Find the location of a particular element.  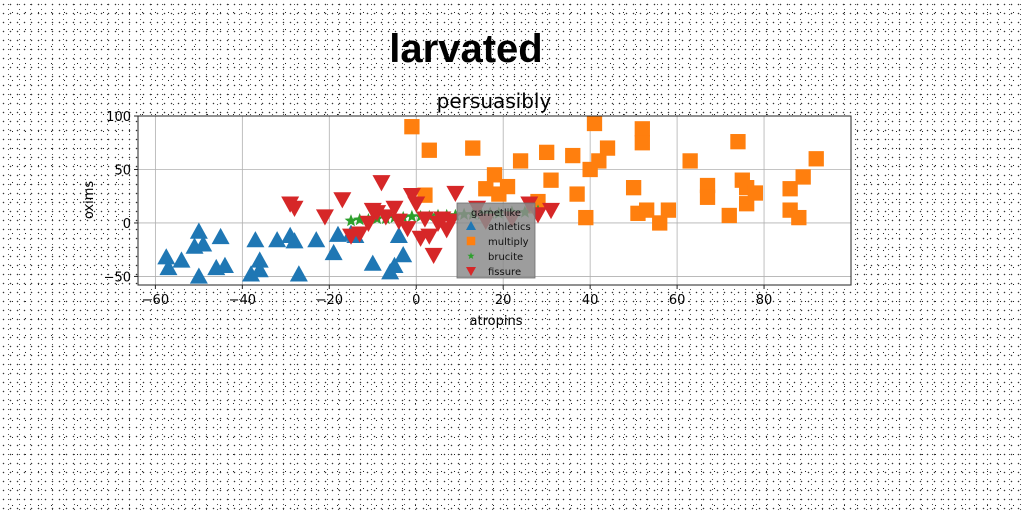

legend-entry-multiply: multiply is located at coordinates (497, 242).